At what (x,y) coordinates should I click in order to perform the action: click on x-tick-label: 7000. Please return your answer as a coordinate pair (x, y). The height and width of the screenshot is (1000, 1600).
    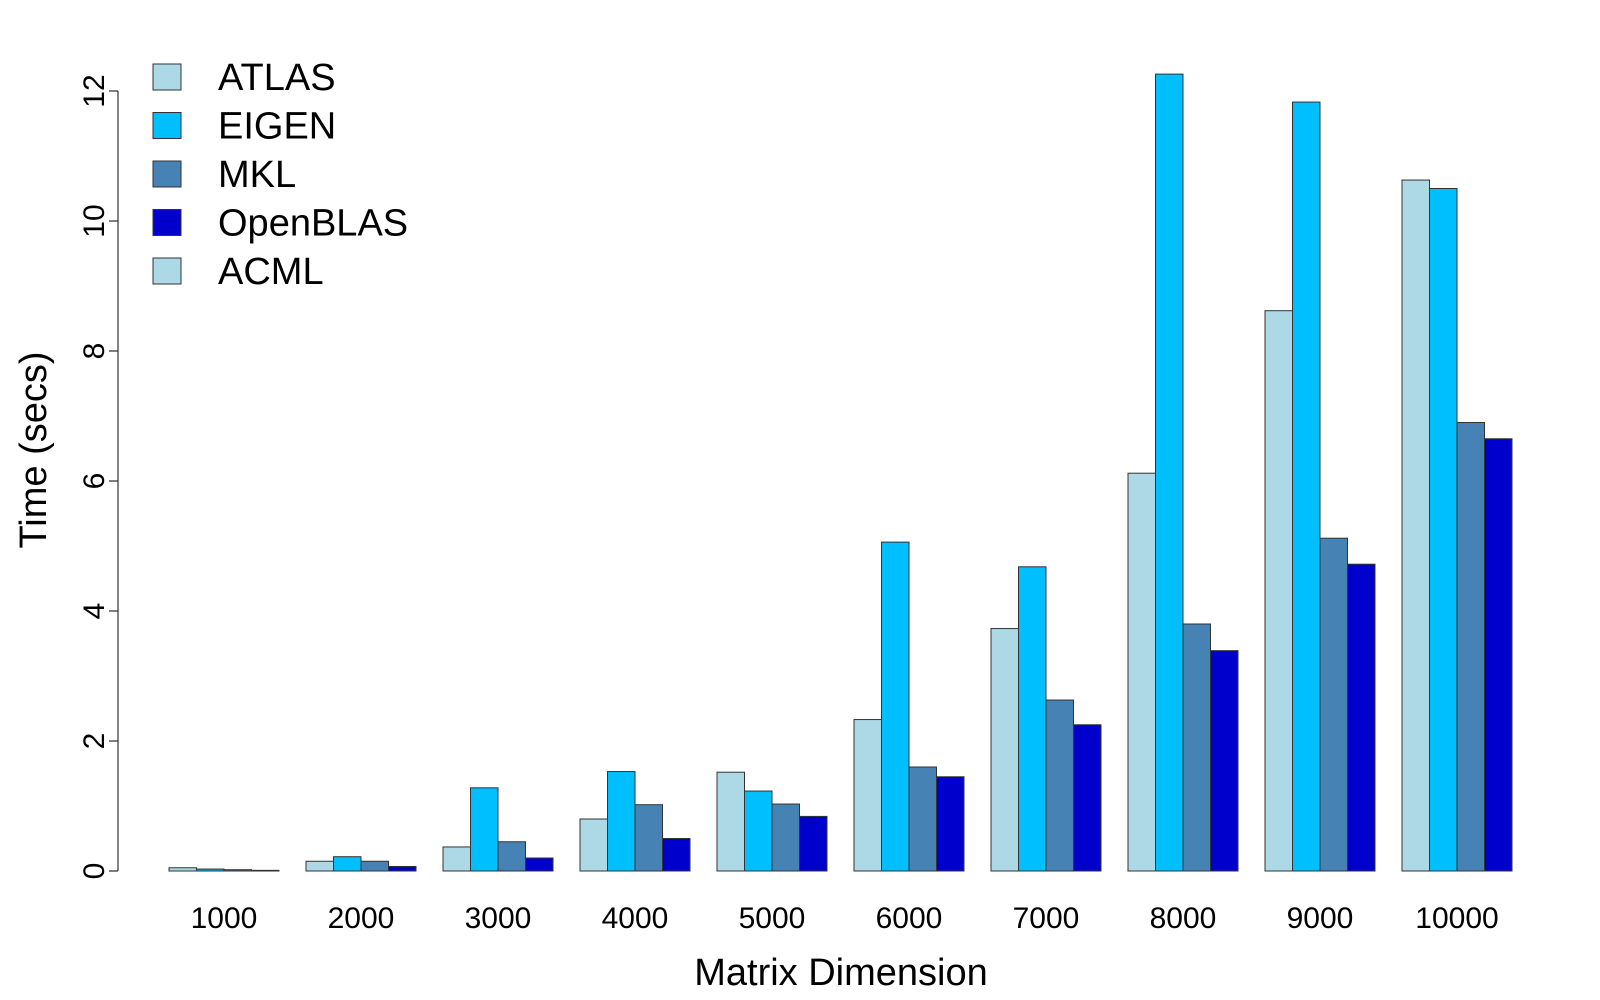
    Looking at the image, I should click on (1046, 918).